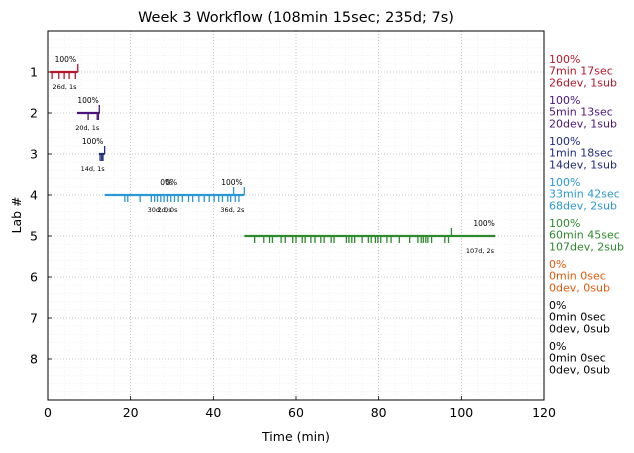  Describe the element at coordinates (296, 412) in the screenshot. I see `x-tick-label: 60` at that location.